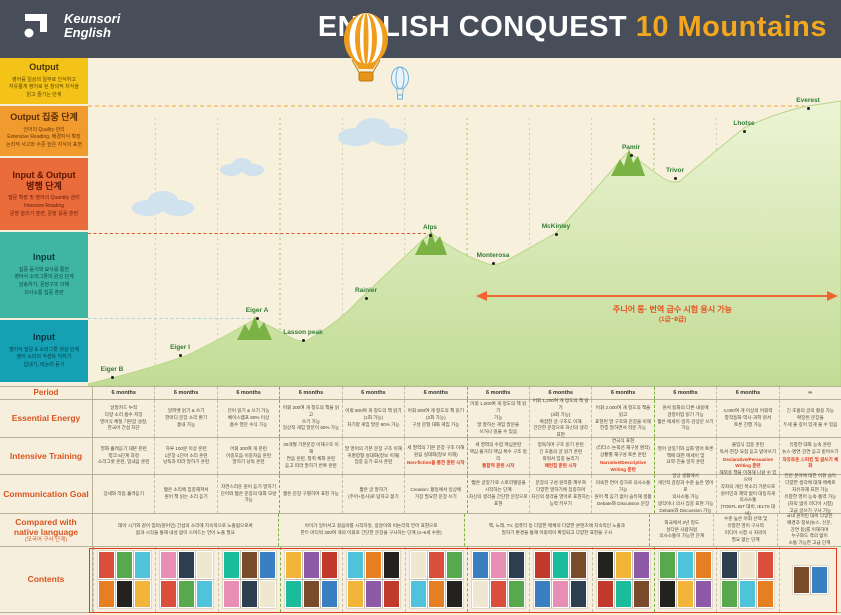 The width and height of the screenshot is (841, 615). Describe the element at coordinates (672, 320) in the screenshot. I see `exam-range-grades: (1급~8급)` at that location.